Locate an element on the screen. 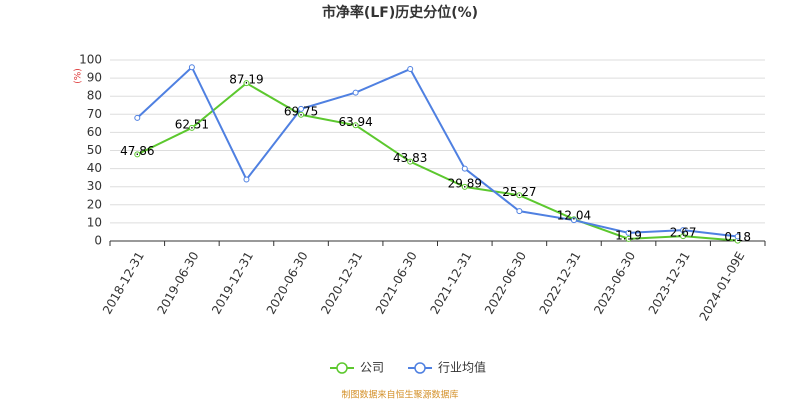 The height and width of the screenshot is (400, 800). value-label: 62.51 is located at coordinates (192, 124).